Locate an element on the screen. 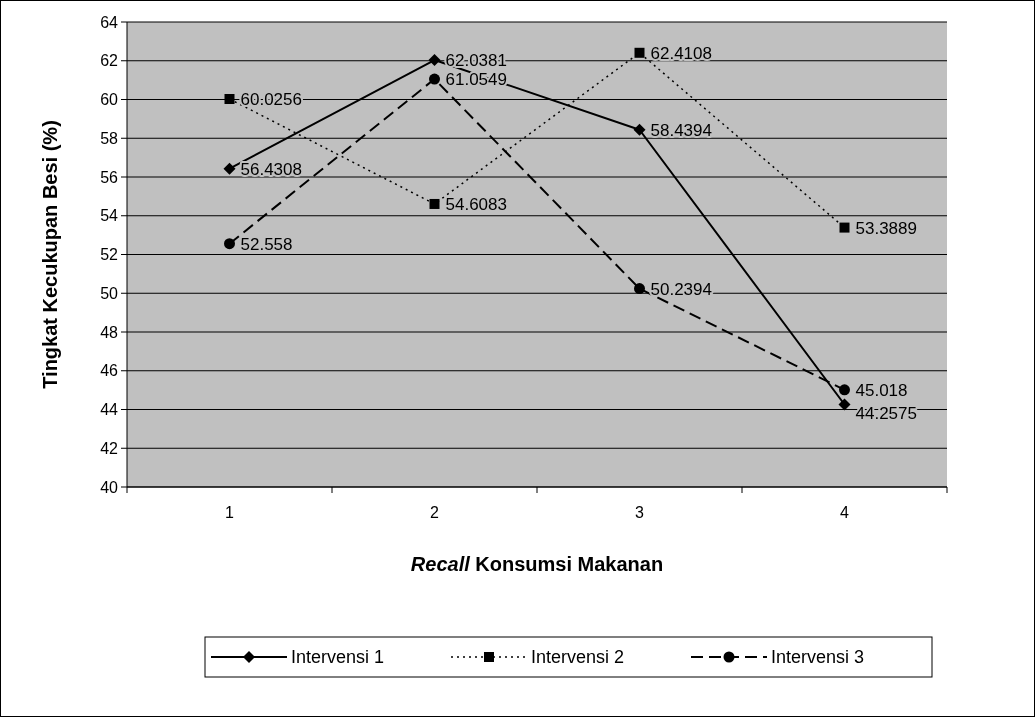 This screenshot has width=1035, height=717. y-tick-label: 58 is located at coordinates (109, 138).